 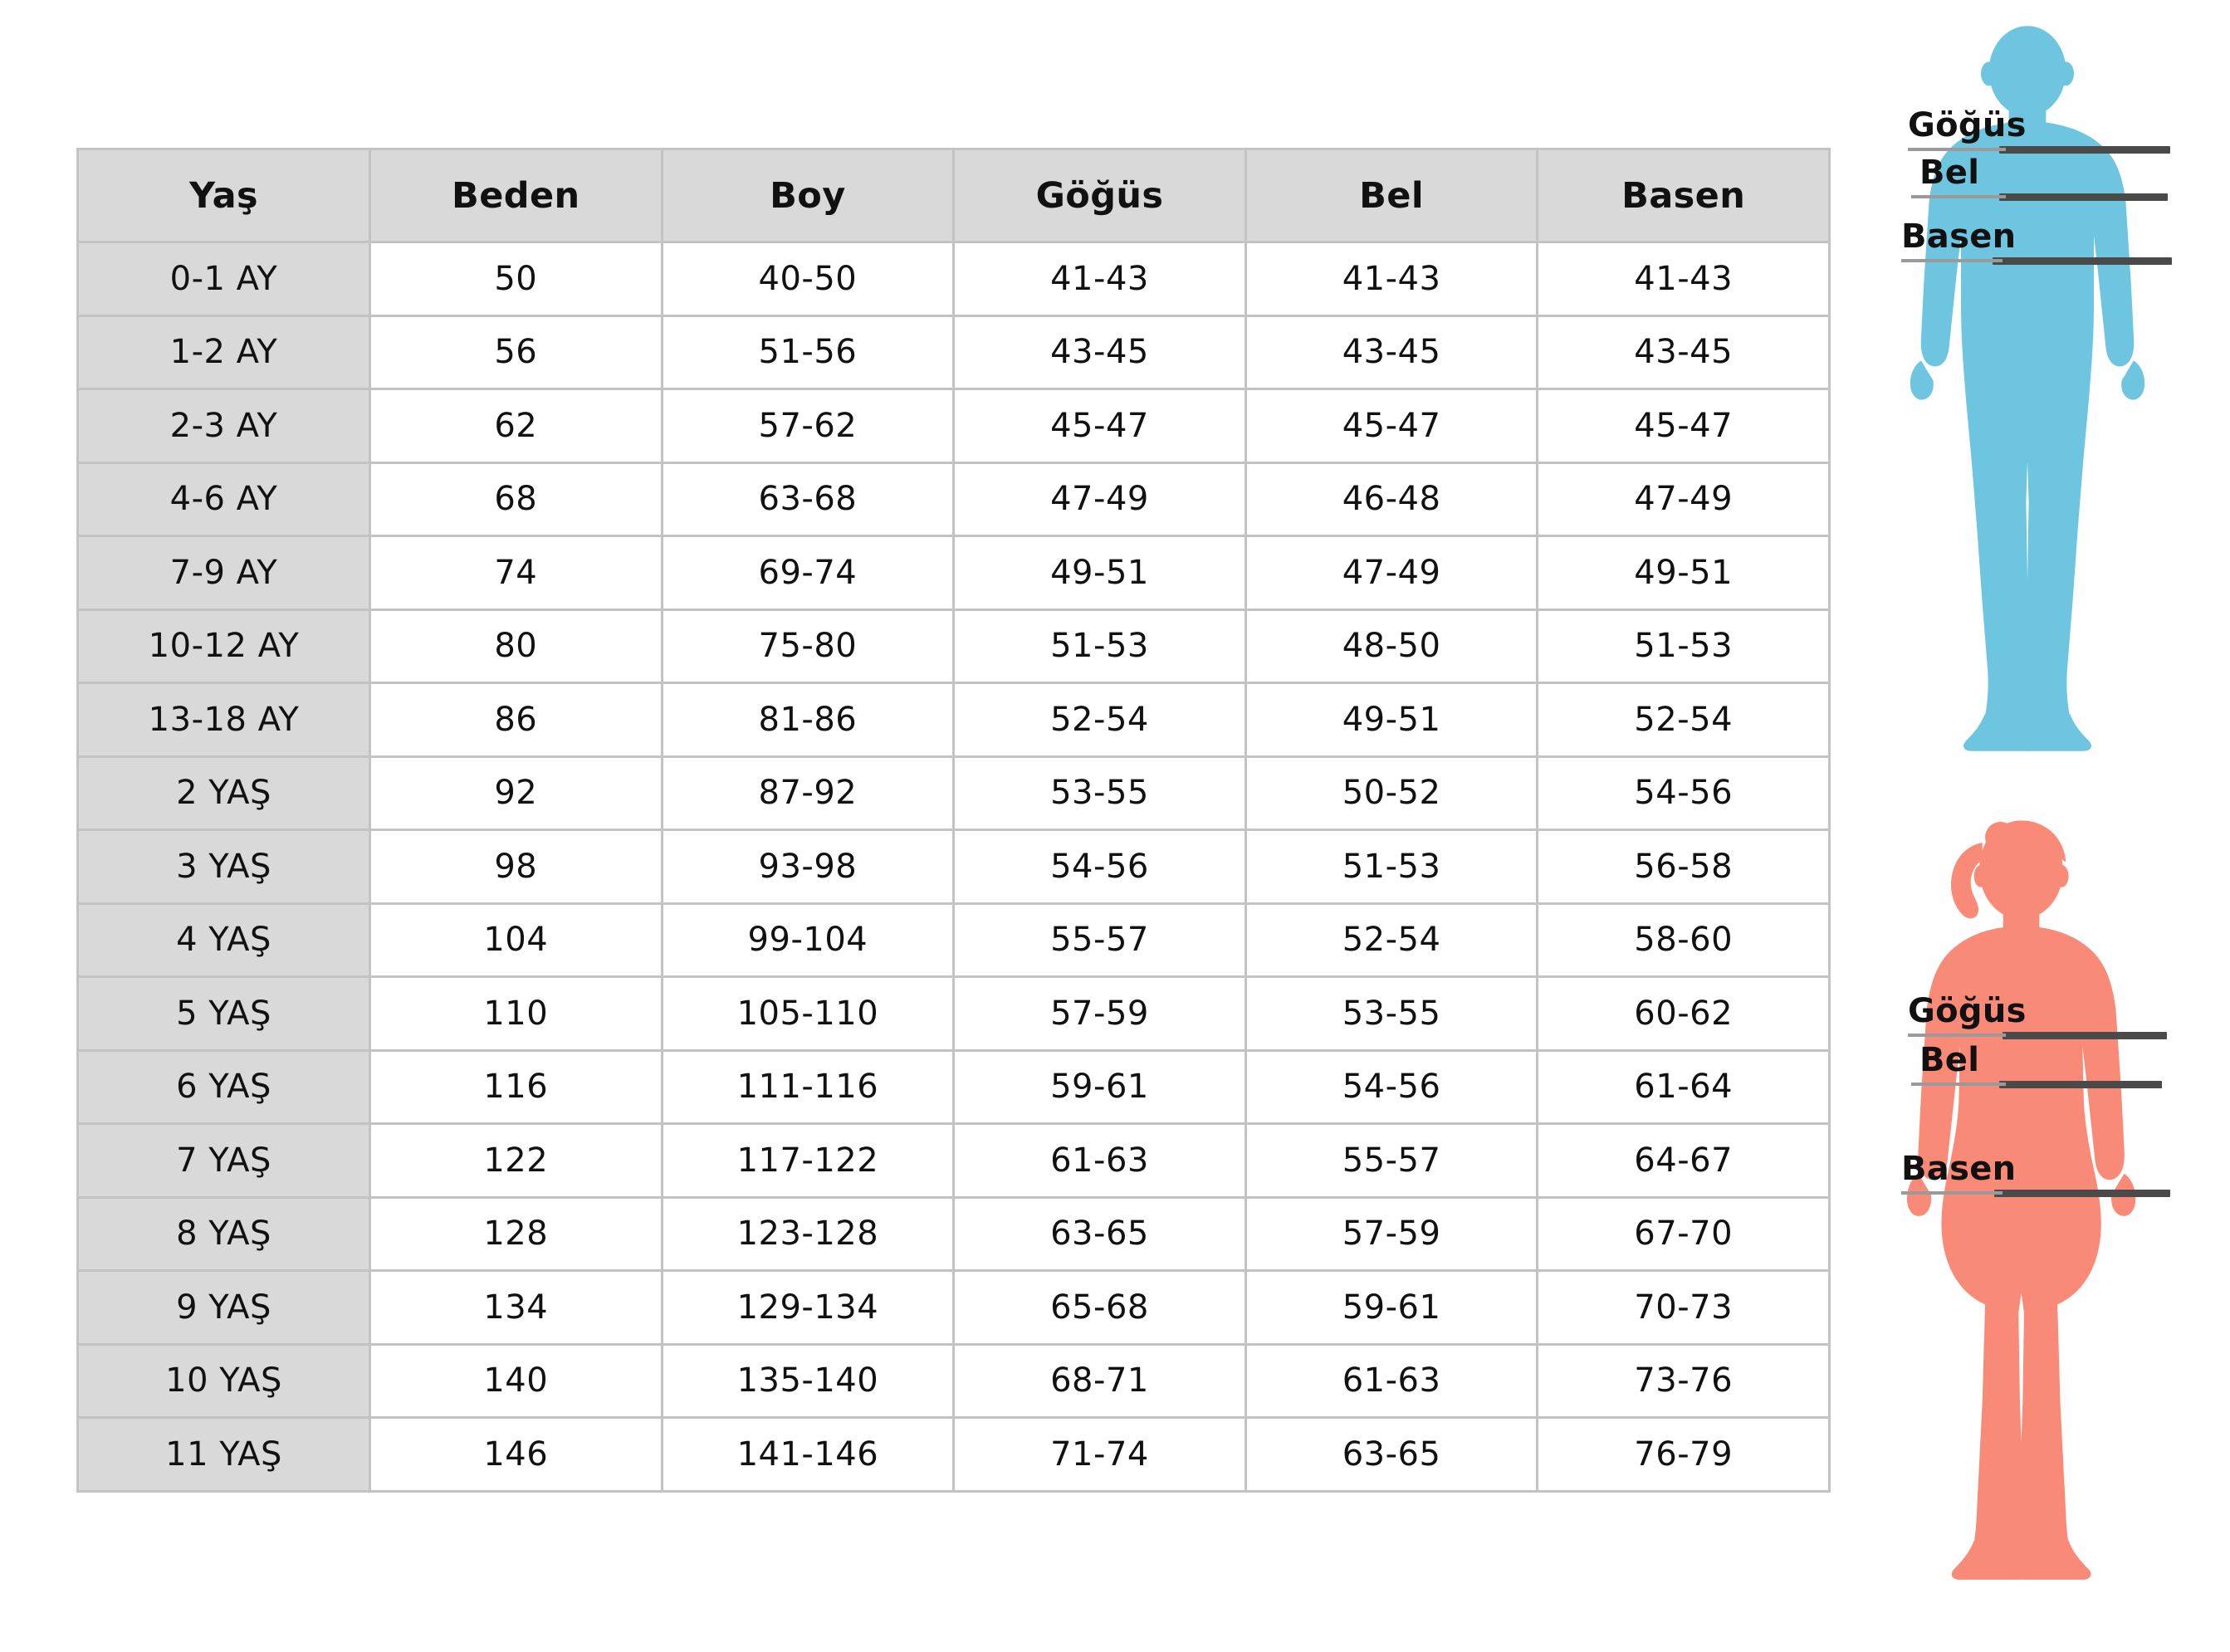 What do you see at coordinates (1391, 426) in the screenshot?
I see `cell-waist: 45-47` at bounding box center [1391, 426].